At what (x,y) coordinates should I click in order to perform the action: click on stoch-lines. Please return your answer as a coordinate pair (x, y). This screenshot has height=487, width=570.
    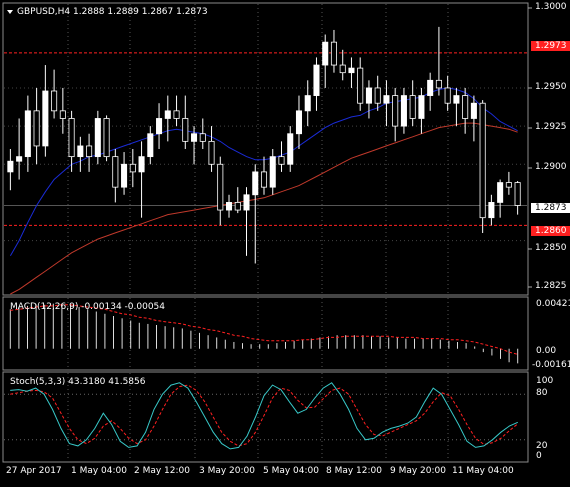
    Looking at the image, I should click on (265, 416).